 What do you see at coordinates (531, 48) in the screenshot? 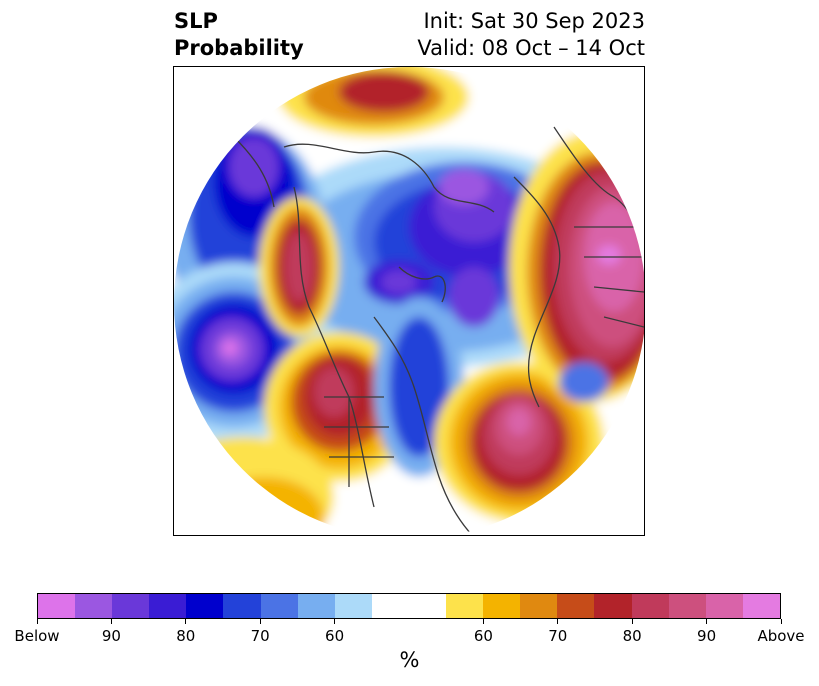
I see `valid-range: Valid: 08 Oct – 14 Oct` at bounding box center [531, 48].